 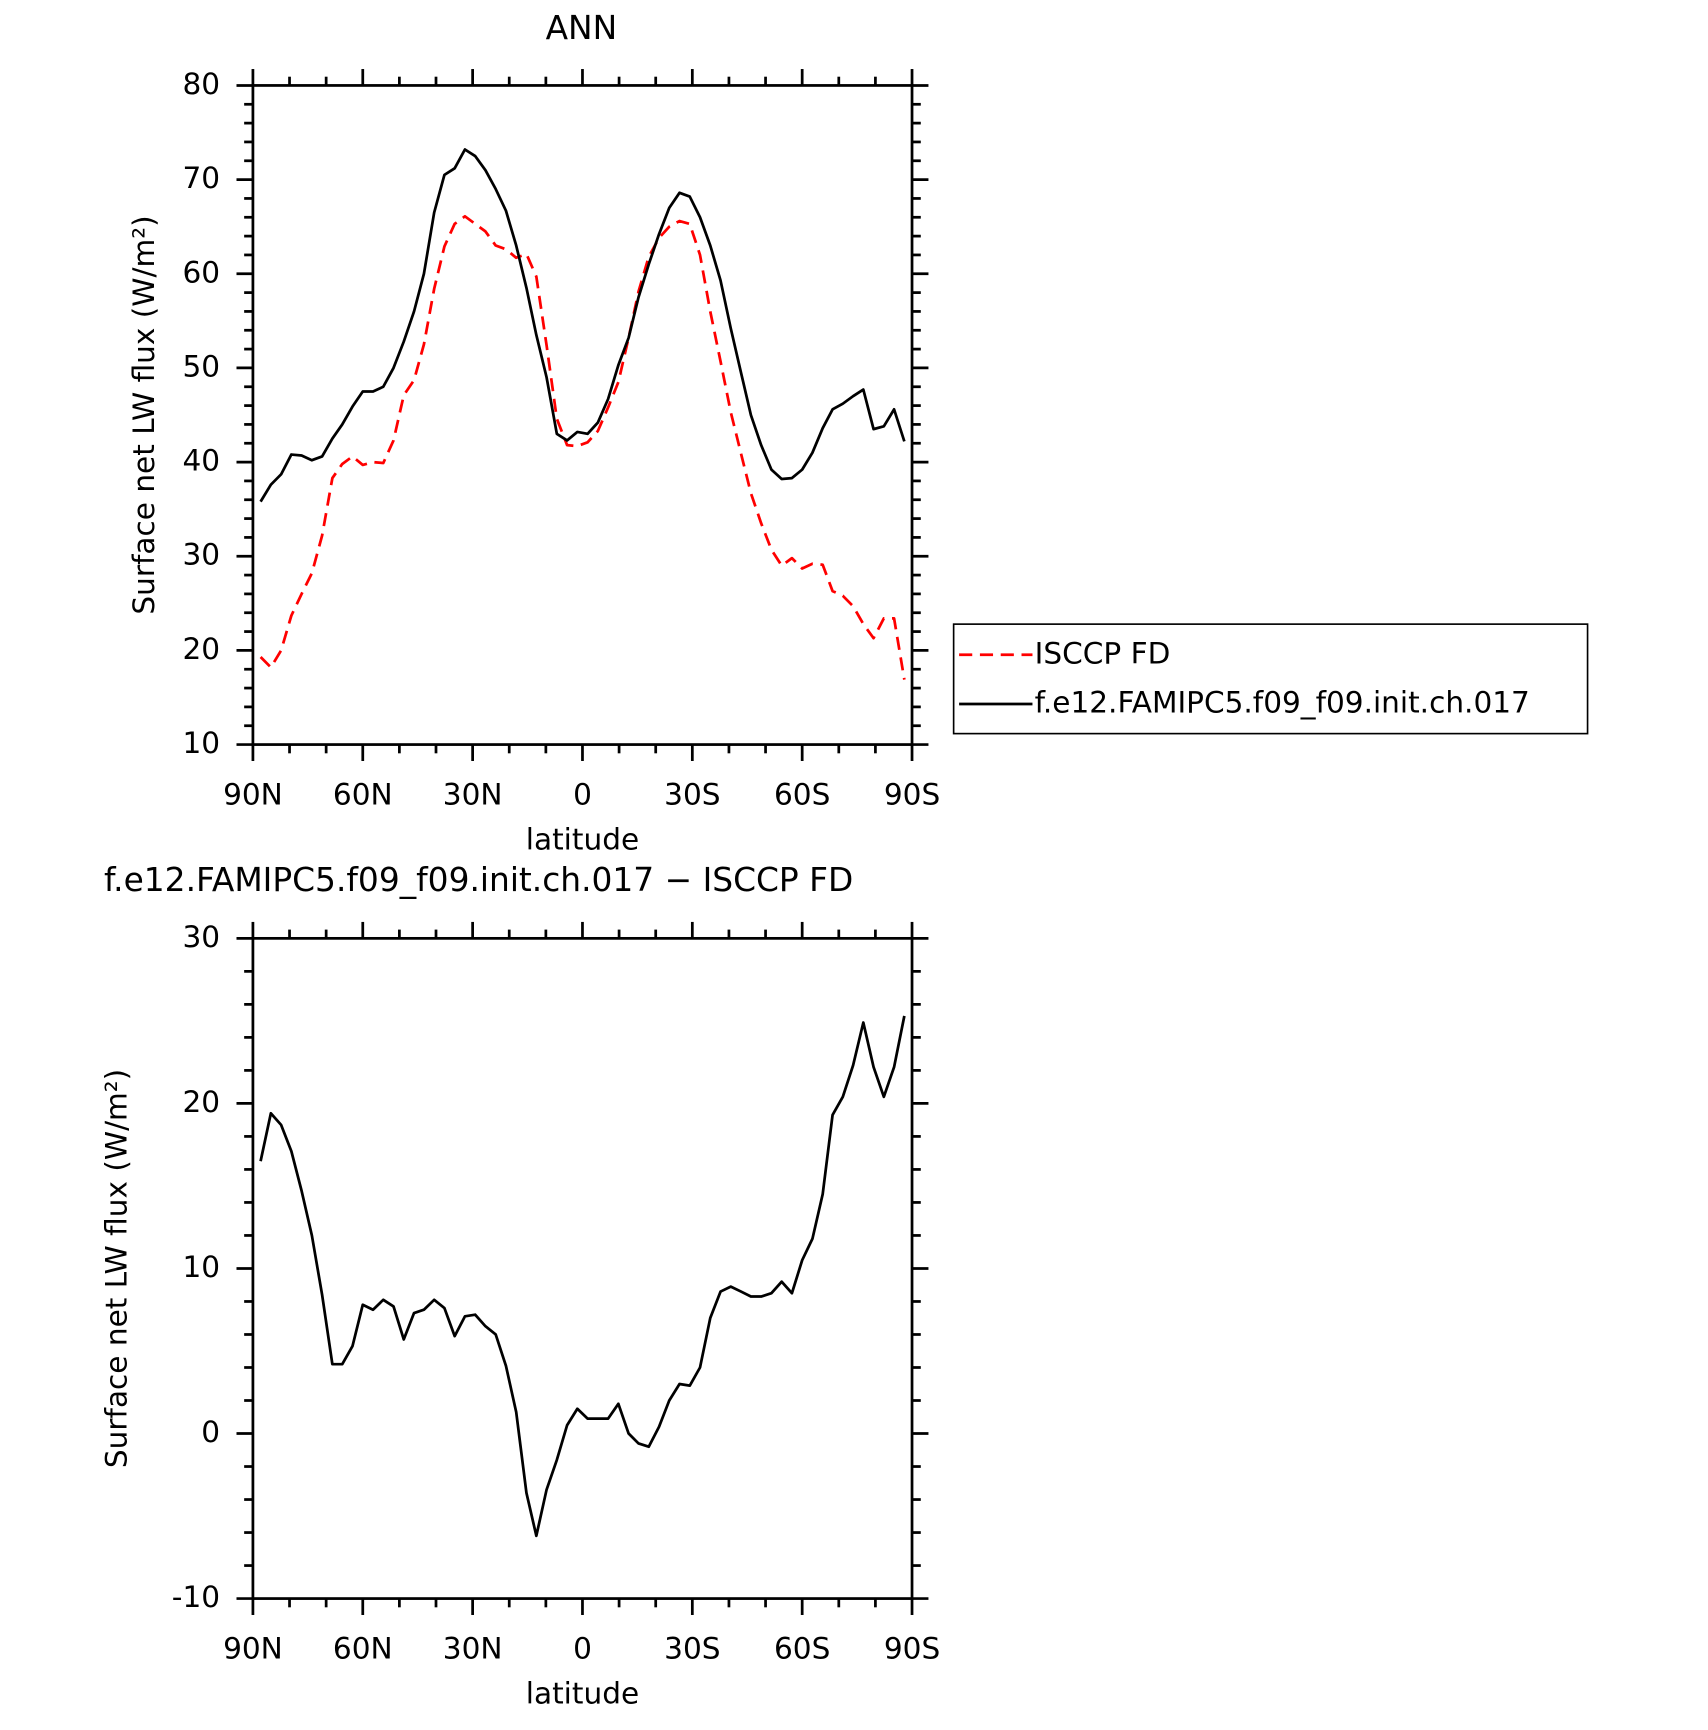 What do you see at coordinates (201, 272) in the screenshot?
I see `y-tick-label: 60` at bounding box center [201, 272].